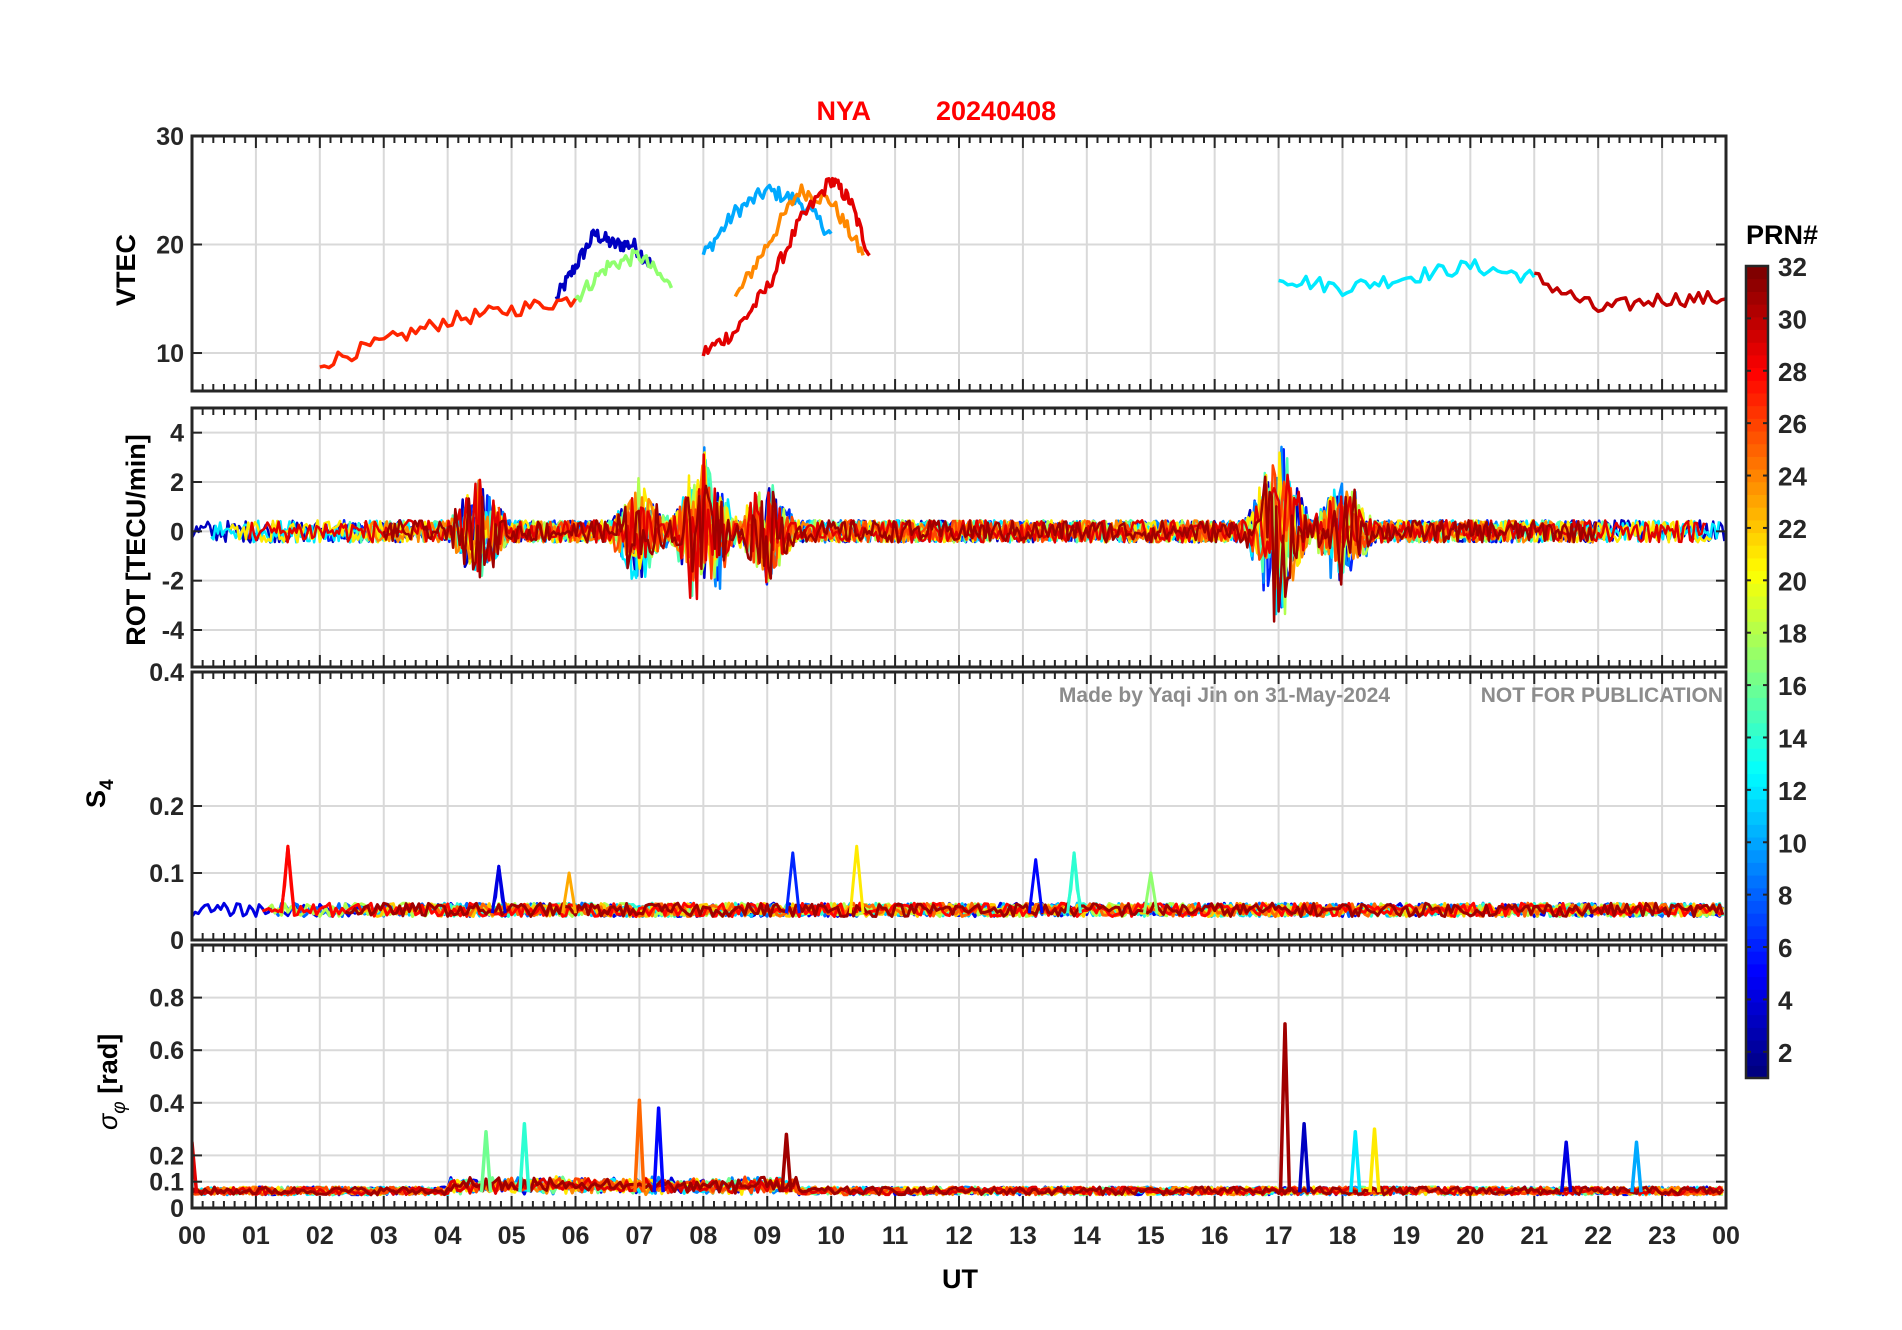 The width and height of the screenshot is (1902, 1330). Describe the element at coordinates (1470, 1236) in the screenshot. I see `x-tick-label: 20` at that location.